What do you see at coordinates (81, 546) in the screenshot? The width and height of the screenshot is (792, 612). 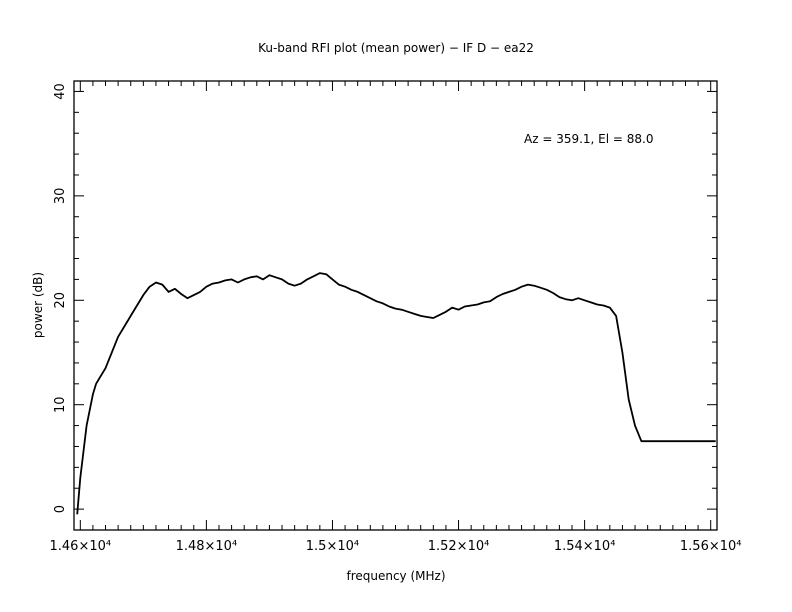 I see `x-tick-label: 1.46×10⁴` at bounding box center [81, 546].